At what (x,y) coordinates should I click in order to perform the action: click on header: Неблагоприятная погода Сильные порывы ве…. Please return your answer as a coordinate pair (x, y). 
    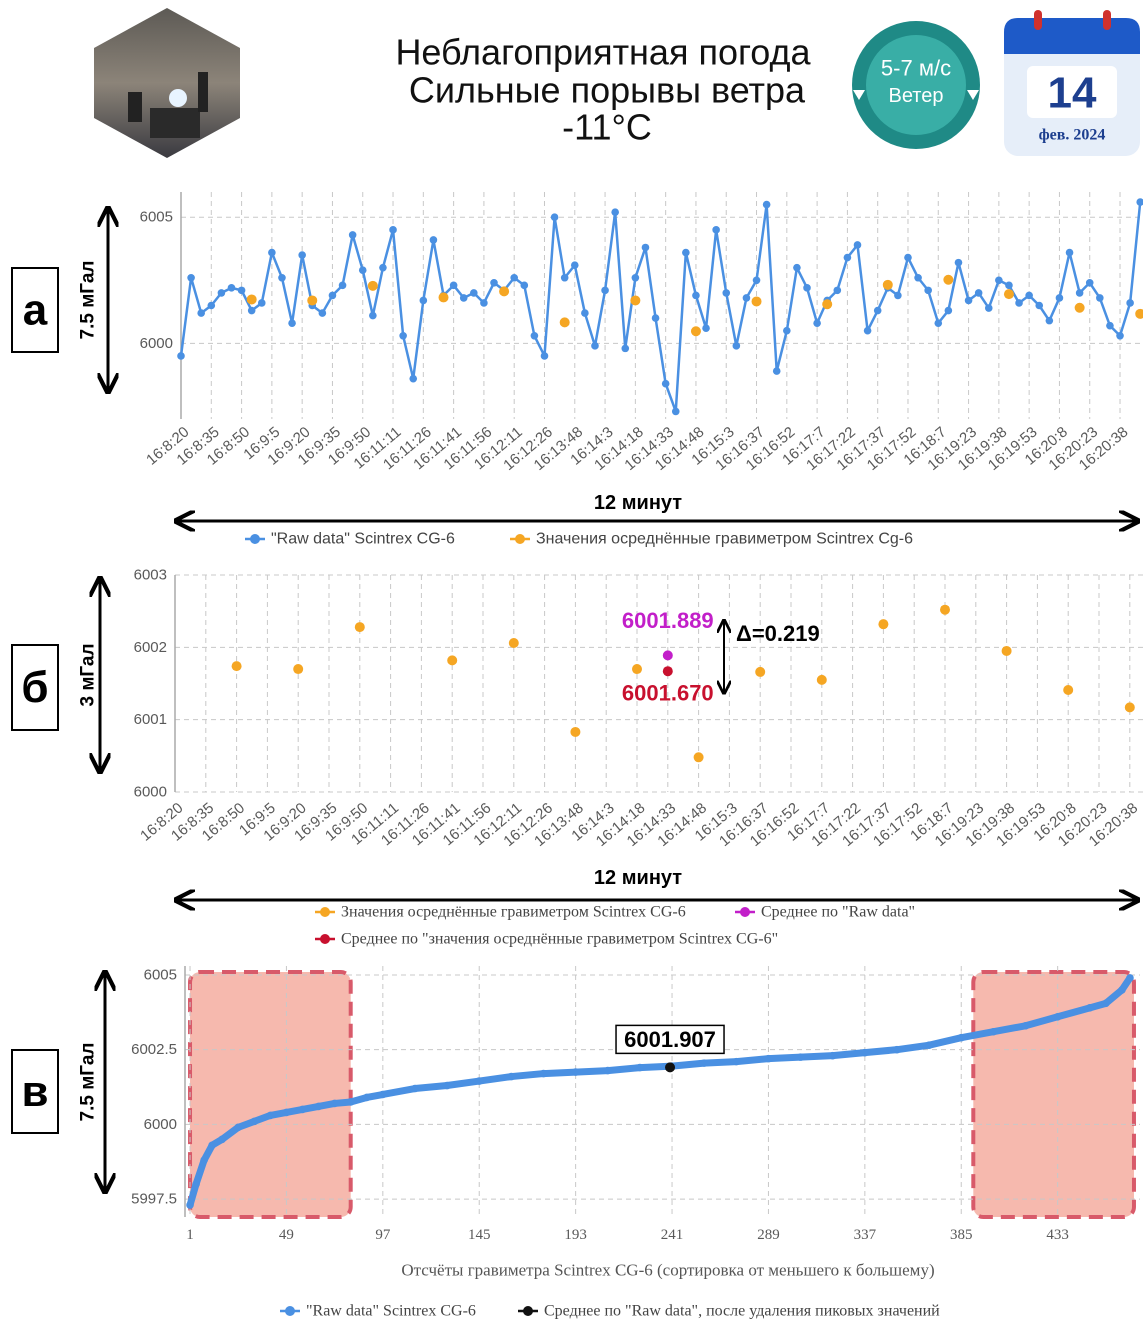
    Looking at the image, I should click on (617, 83).